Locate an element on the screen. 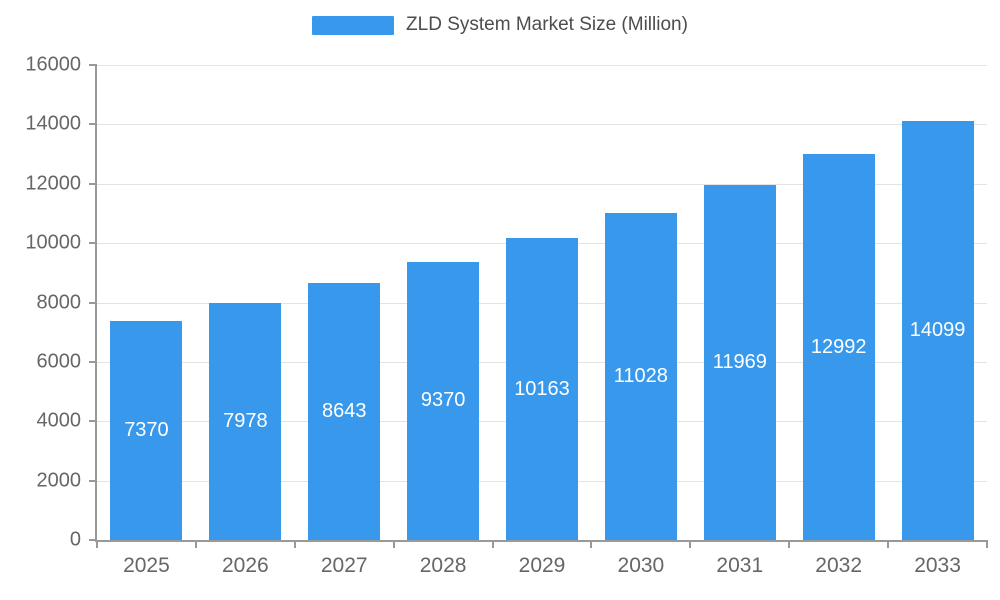  bar-value-label: 11028 is located at coordinates (640, 375).